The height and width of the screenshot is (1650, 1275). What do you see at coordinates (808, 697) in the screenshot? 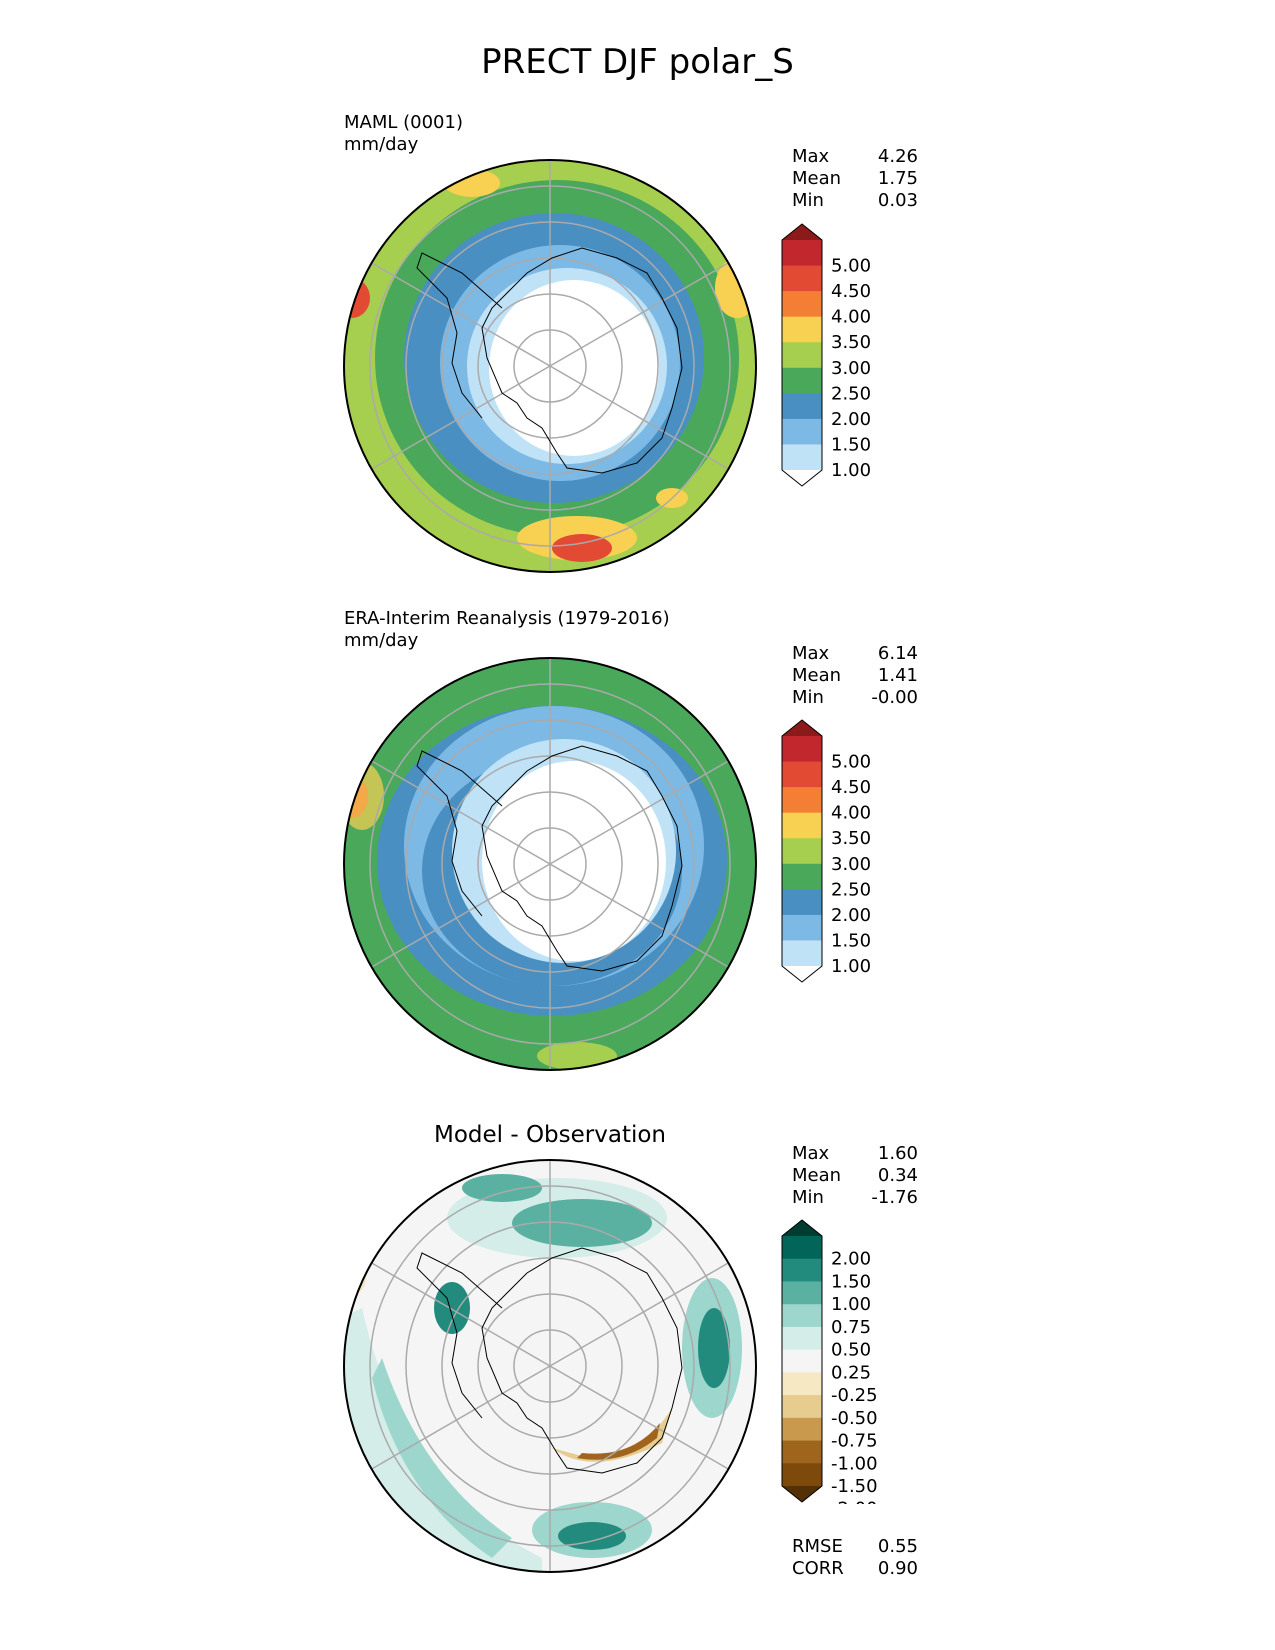
I see `panel2-stat-label: Min` at bounding box center [808, 697].